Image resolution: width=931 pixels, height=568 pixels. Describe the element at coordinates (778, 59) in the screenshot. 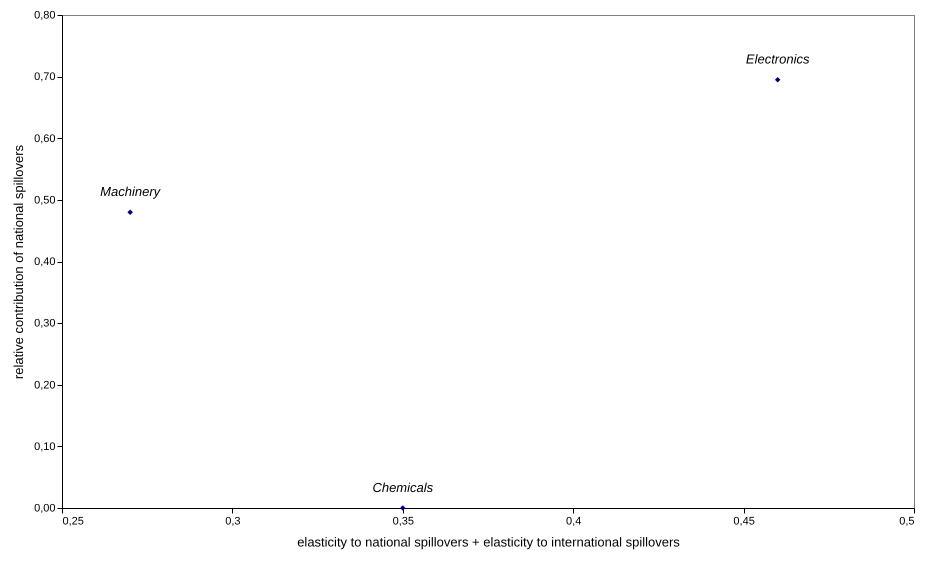

I see `annotation: Electronics` at that location.